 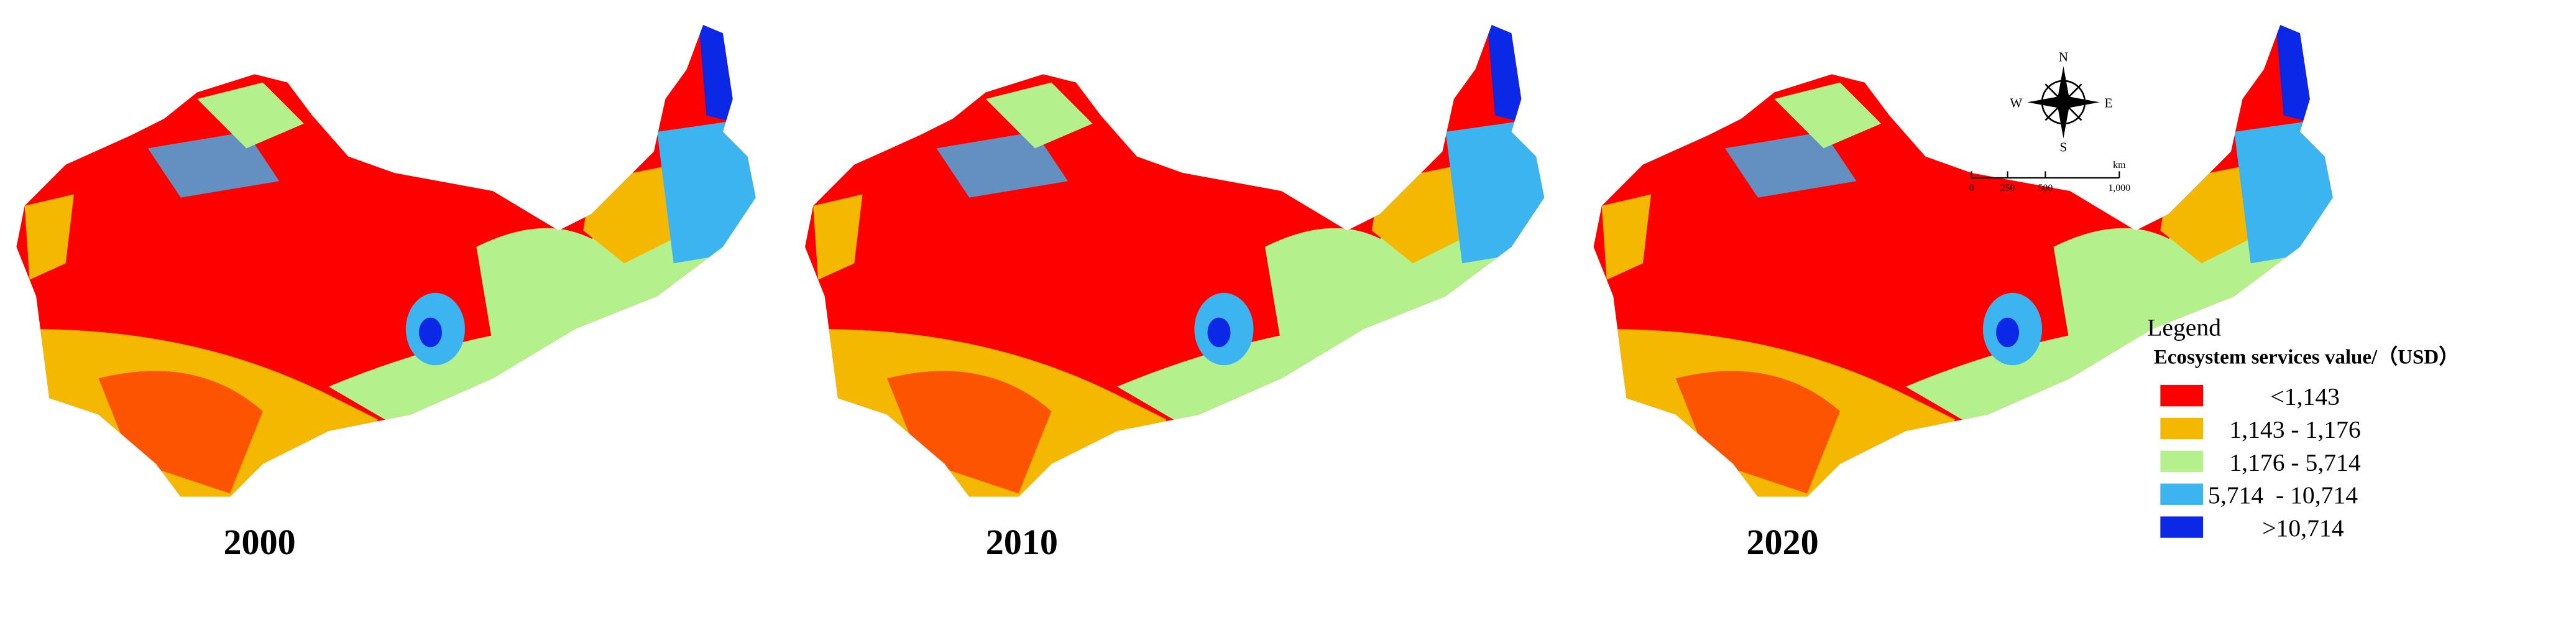 I want to click on compass-w: W, so click(x=2016, y=102).